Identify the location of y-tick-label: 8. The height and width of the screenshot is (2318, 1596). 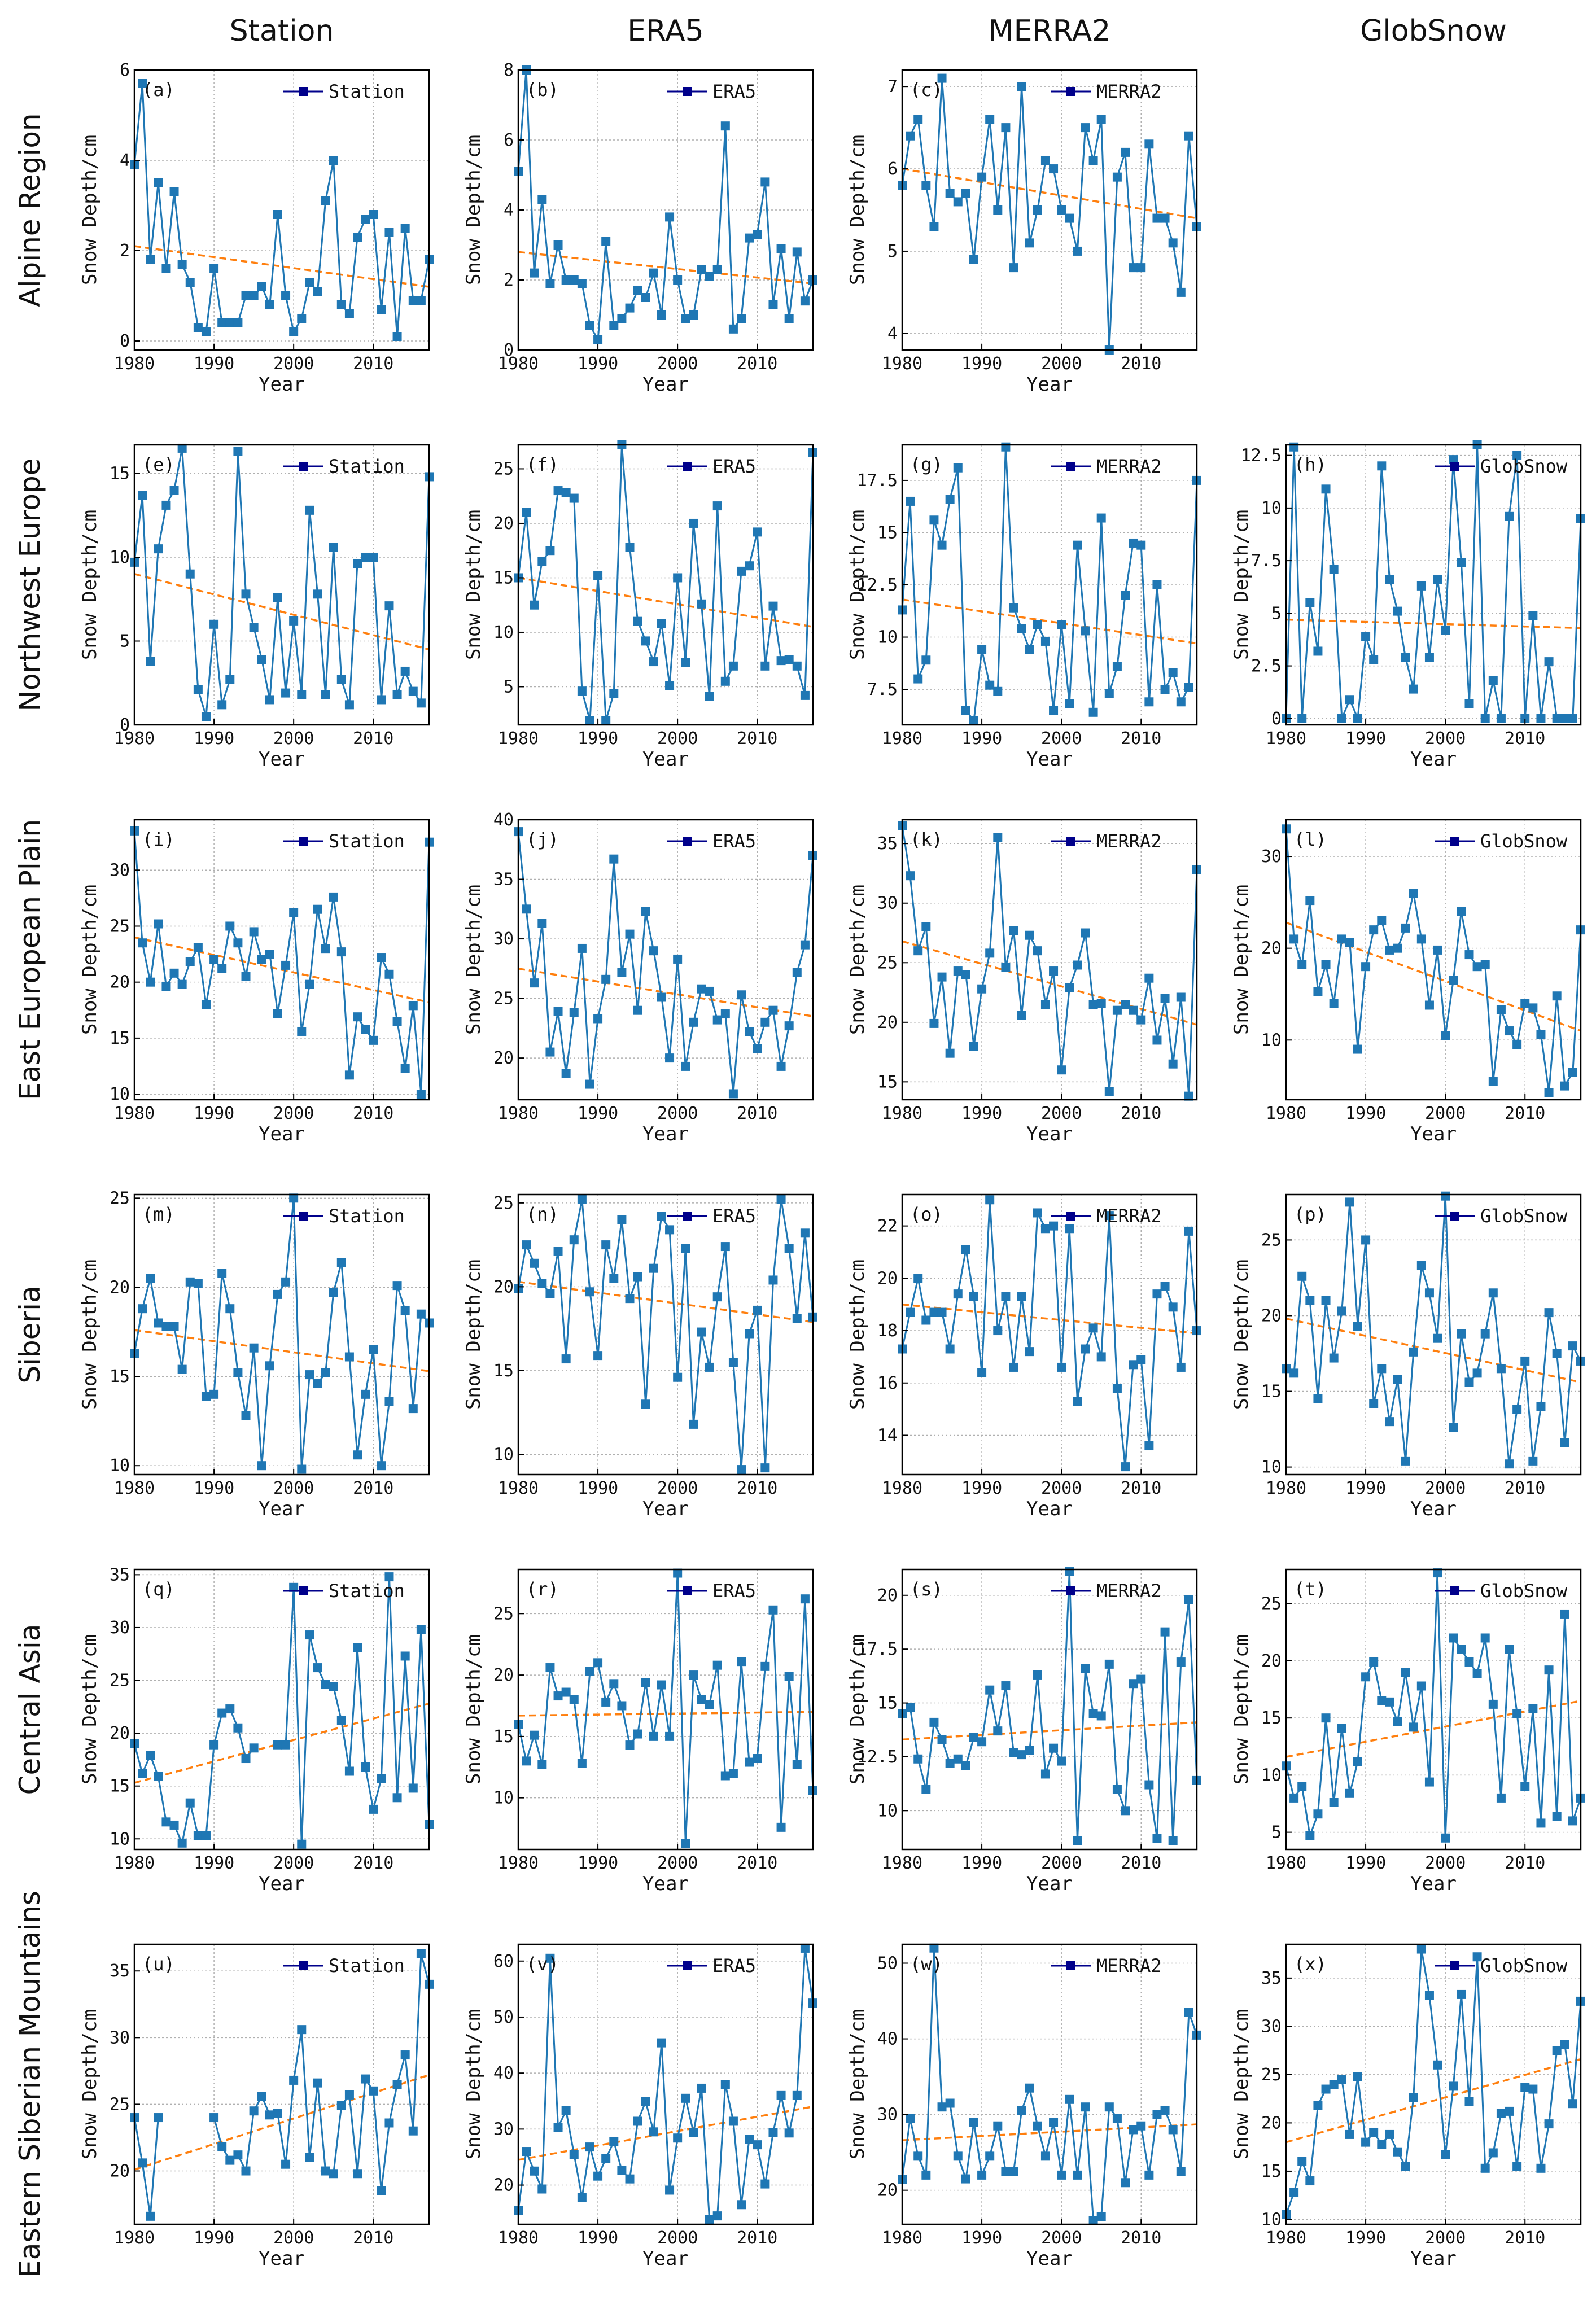
(509, 70).